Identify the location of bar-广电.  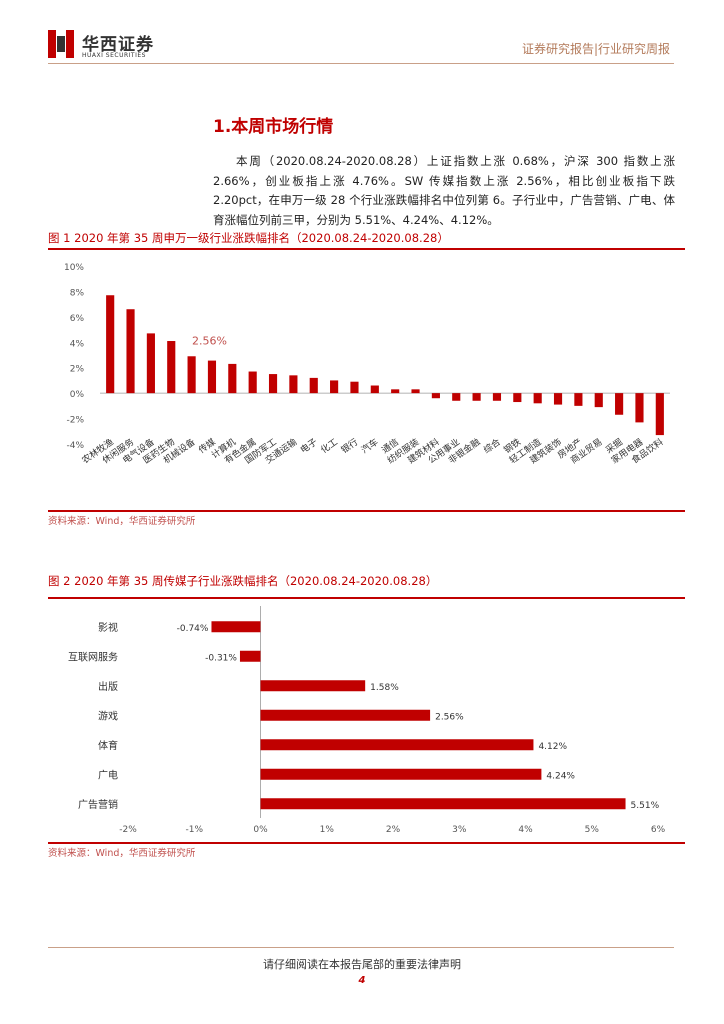
(401, 774).